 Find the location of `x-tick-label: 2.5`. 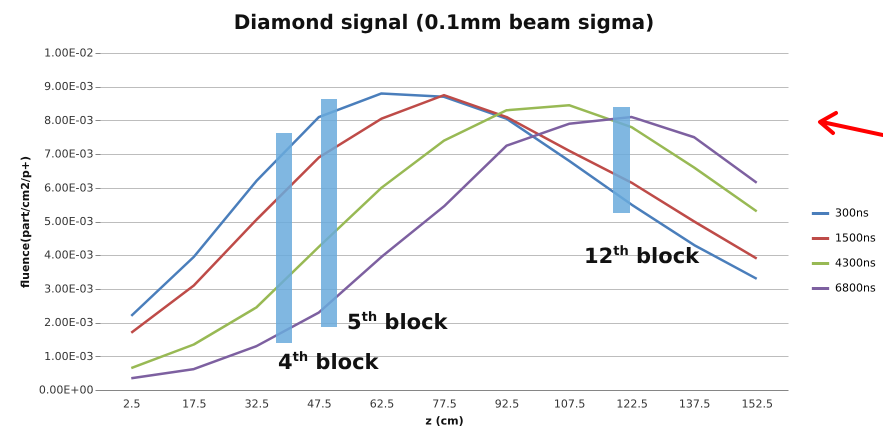

x-tick-label: 2.5 is located at coordinates (132, 404).